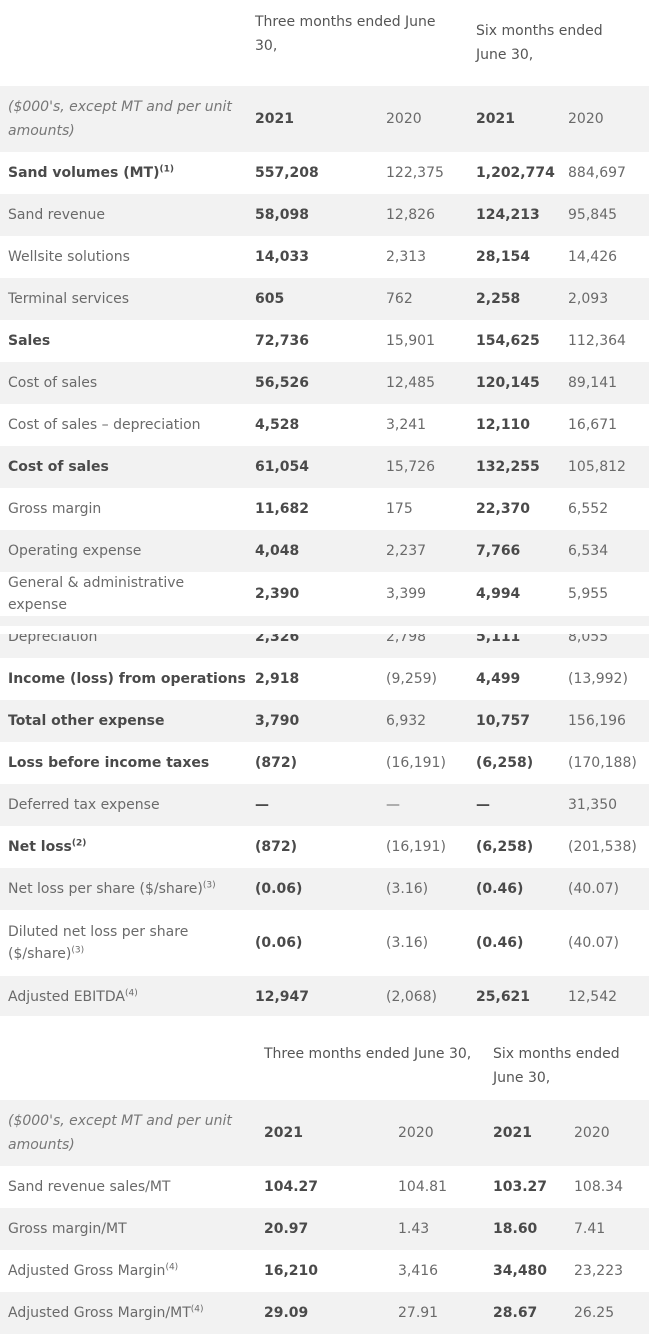  I want to click on value-cell: (170,188), so click(602, 763).